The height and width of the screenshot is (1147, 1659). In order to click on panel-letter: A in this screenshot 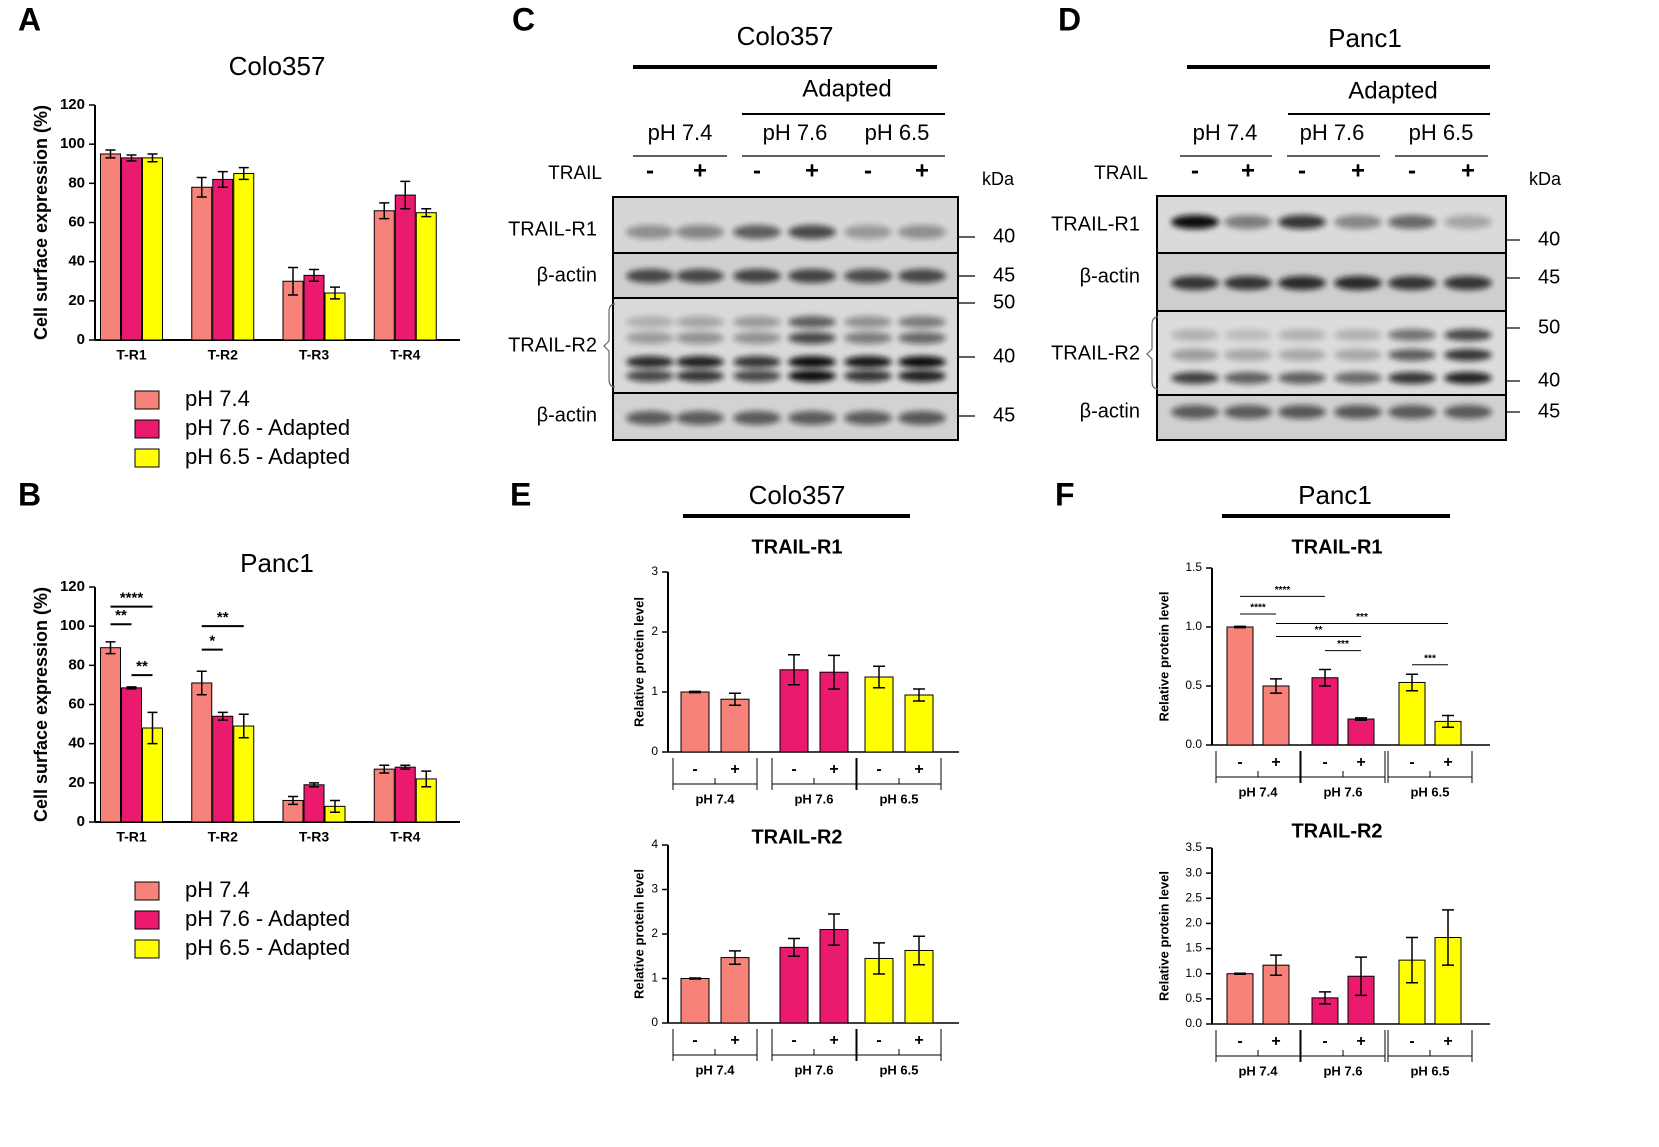, I will do `click(29, 19)`.